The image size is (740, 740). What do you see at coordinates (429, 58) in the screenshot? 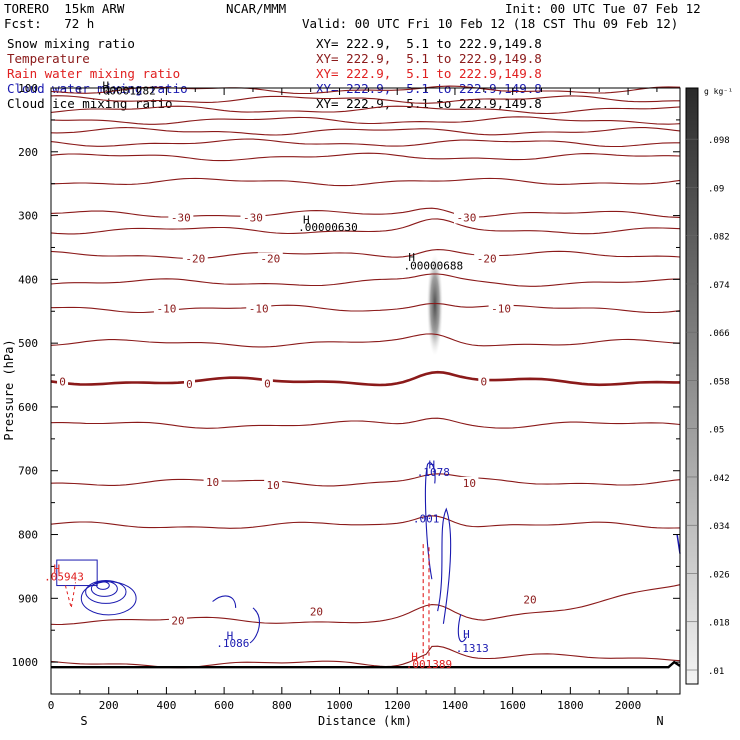
I see `field-xy-temperature: XY= 222.9, 5.1 to 222.9,149.8` at bounding box center [429, 58].